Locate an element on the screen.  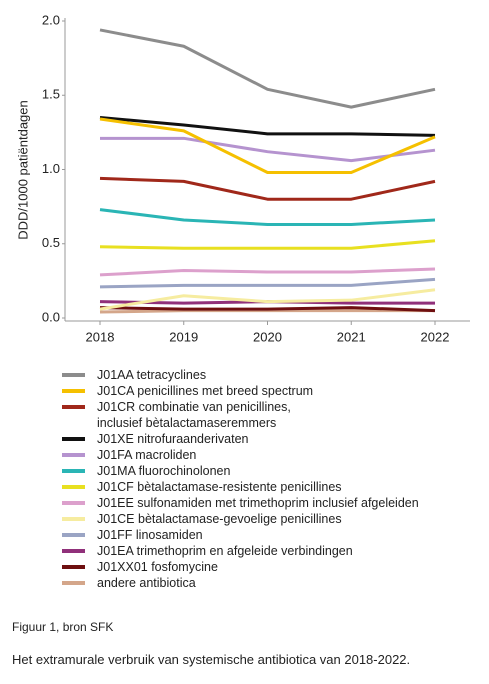
legend-label: J01FF linosamiden is located at coordinates (150, 535).